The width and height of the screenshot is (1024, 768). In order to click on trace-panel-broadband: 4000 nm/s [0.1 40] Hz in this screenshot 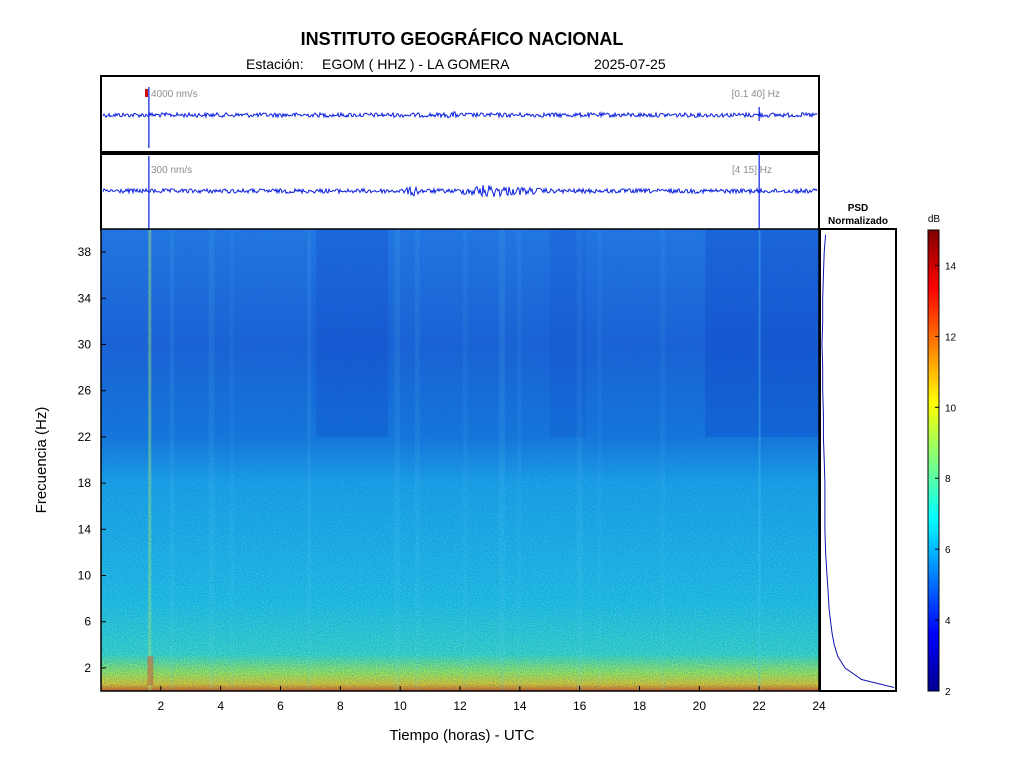, I will do `click(460, 114)`.